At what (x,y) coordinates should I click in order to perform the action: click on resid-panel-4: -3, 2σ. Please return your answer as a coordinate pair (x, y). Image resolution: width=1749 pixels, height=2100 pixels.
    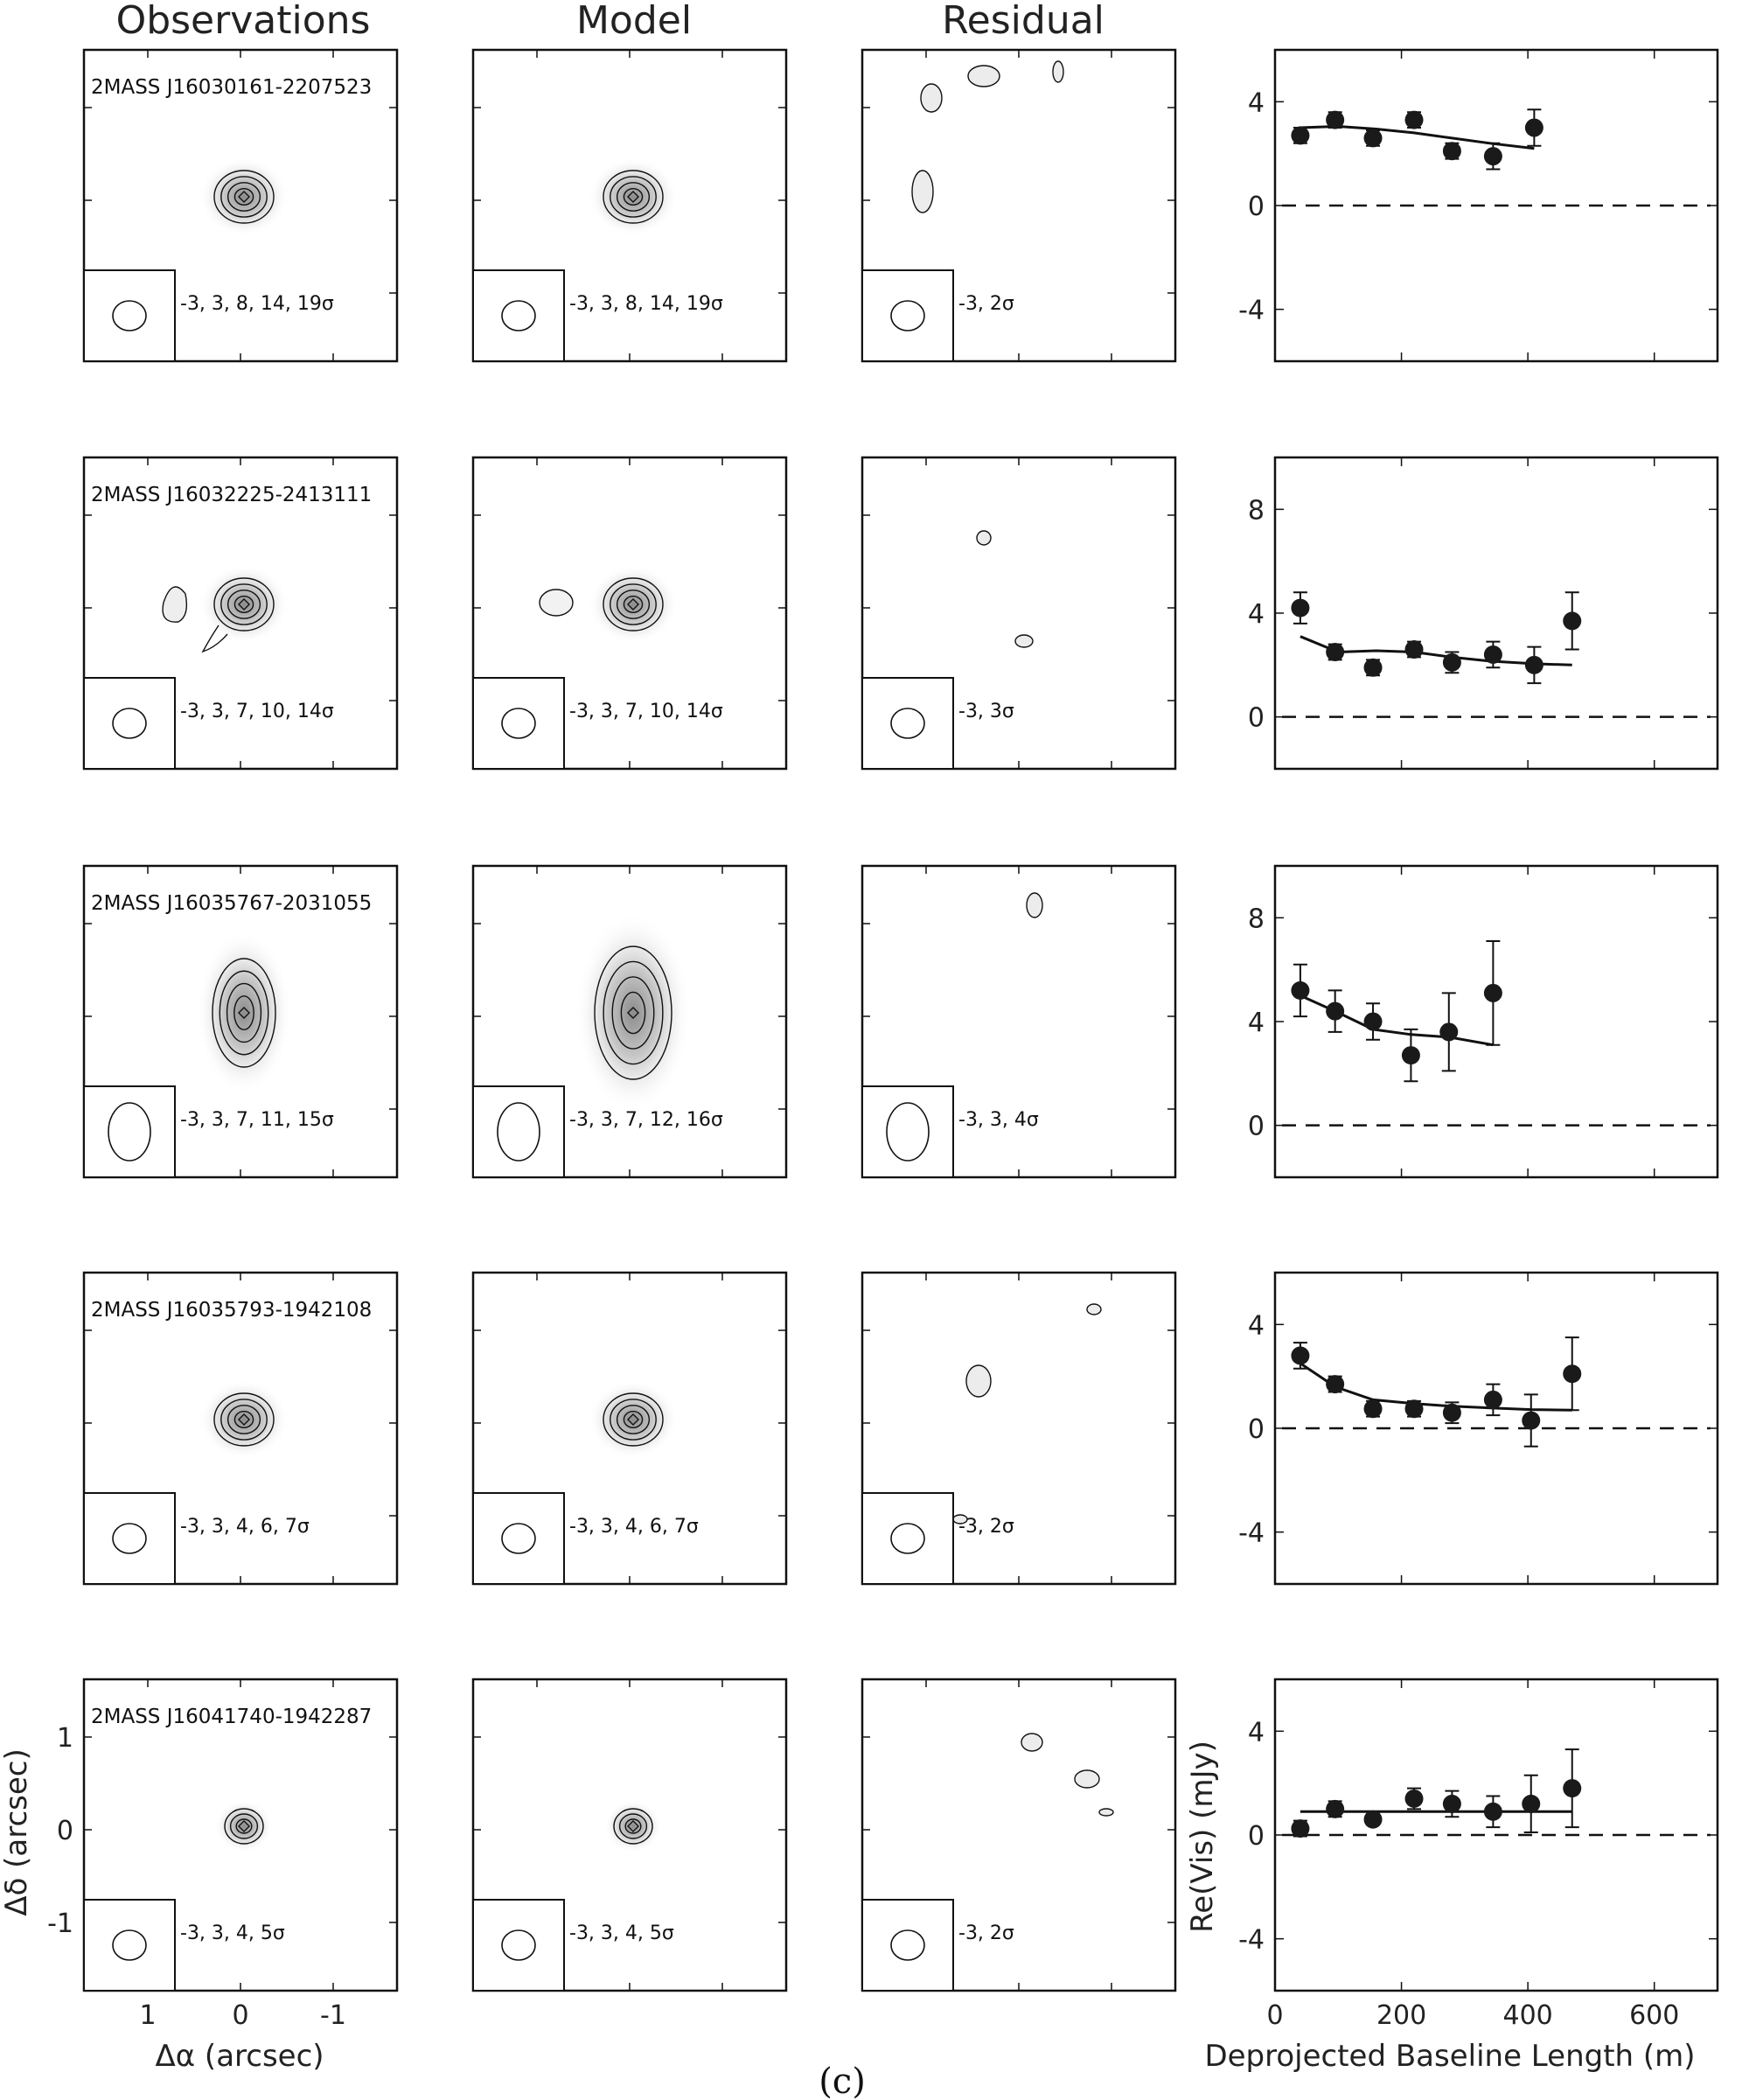
    Looking at the image, I should click on (1019, 1428).